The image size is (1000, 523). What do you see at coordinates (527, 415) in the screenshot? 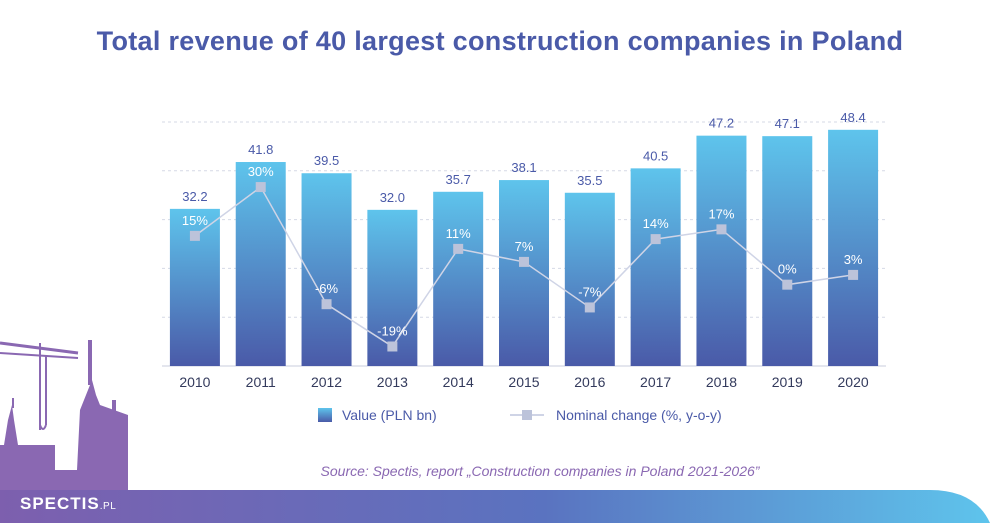
I see `legend-line-marker` at bounding box center [527, 415].